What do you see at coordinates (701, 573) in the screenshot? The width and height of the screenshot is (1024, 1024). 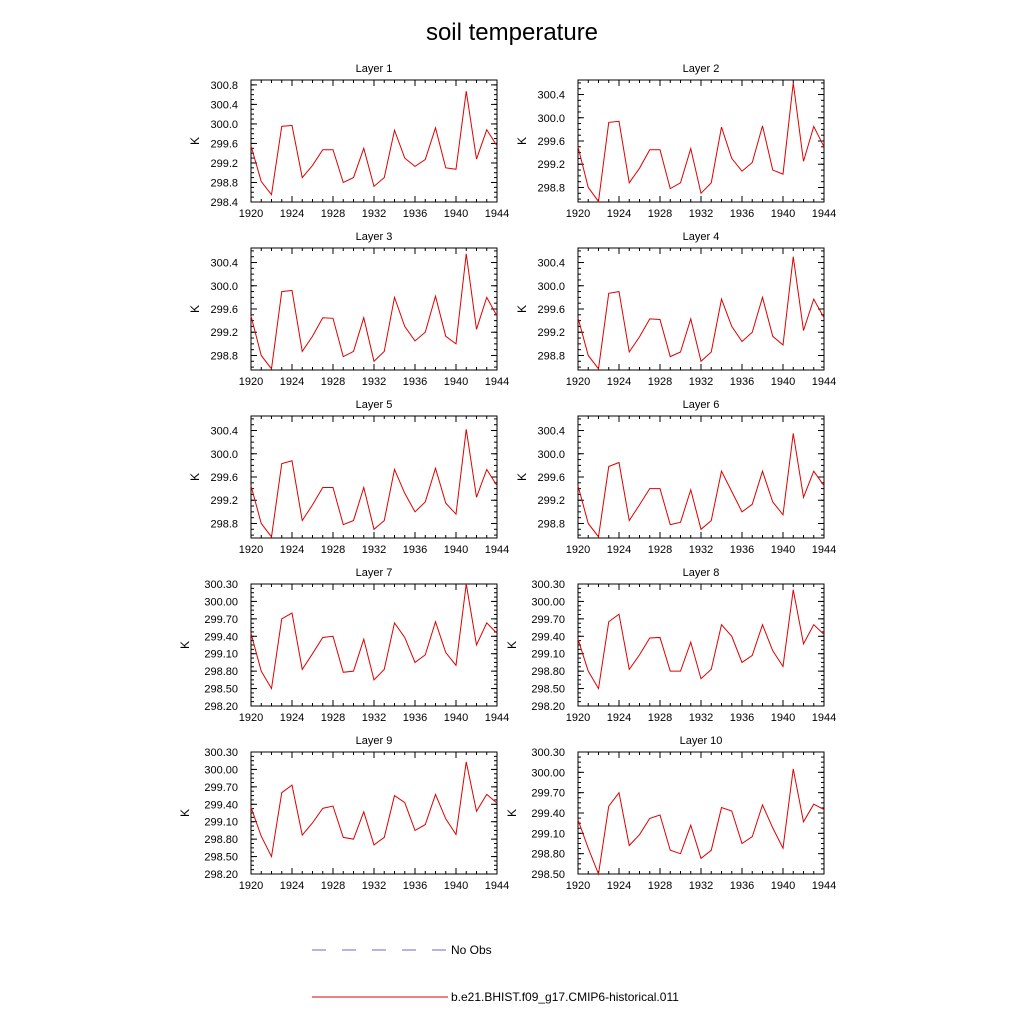 I see `panel-title: Layer 8` at bounding box center [701, 573].